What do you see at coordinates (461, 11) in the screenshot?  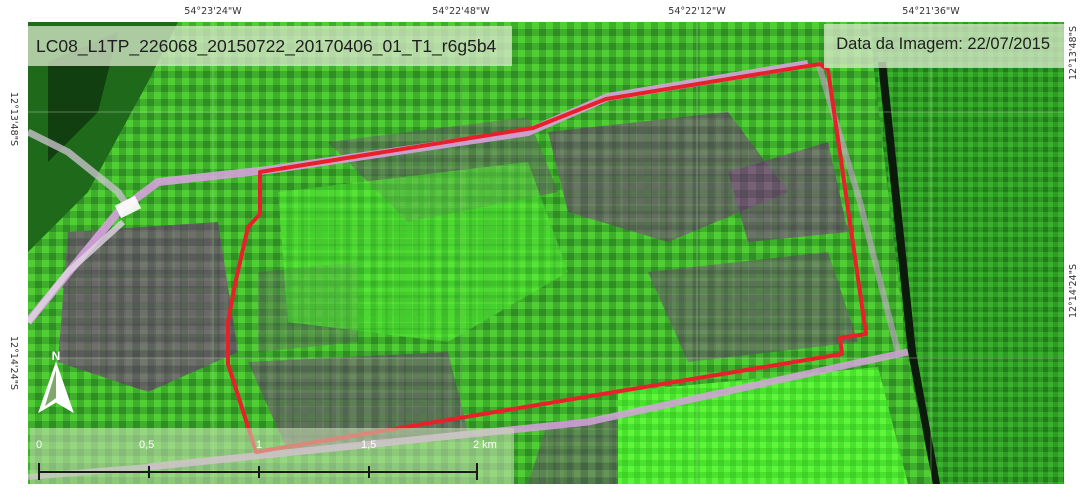 I see `longitude-label: 54°22'48"W` at bounding box center [461, 11].